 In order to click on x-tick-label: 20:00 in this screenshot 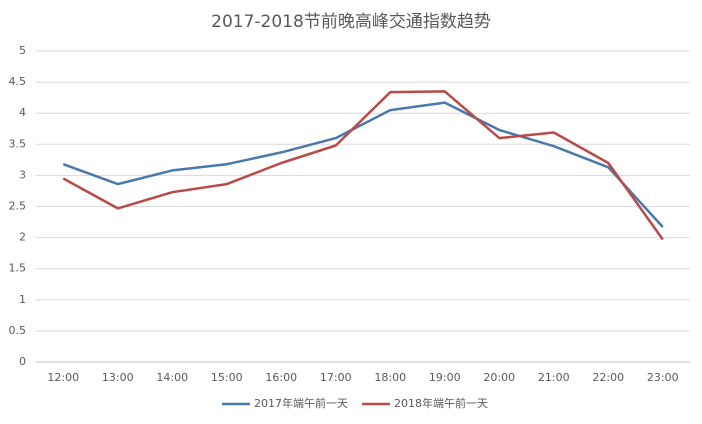, I will do `click(499, 377)`.